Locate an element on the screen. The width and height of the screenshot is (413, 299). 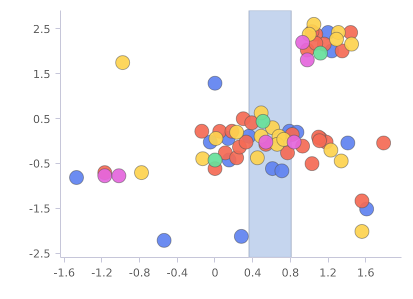
x-tick-label: 0.8 is located at coordinates (291, 273).